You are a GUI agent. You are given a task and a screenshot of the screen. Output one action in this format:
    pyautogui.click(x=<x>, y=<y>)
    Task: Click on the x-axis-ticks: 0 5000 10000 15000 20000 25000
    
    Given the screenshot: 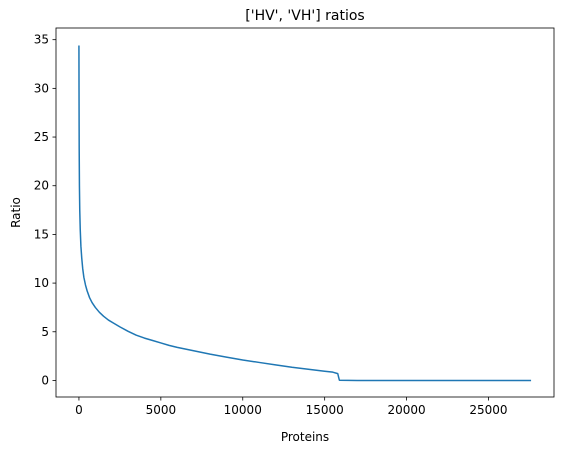 What is the action you would take?
    pyautogui.click(x=291, y=407)
    